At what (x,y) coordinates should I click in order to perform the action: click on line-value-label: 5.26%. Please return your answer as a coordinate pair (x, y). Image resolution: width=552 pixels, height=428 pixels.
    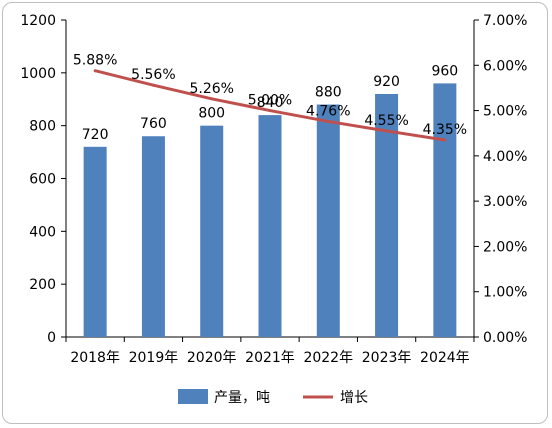
    Looking at the image, I should click on (211, 89).